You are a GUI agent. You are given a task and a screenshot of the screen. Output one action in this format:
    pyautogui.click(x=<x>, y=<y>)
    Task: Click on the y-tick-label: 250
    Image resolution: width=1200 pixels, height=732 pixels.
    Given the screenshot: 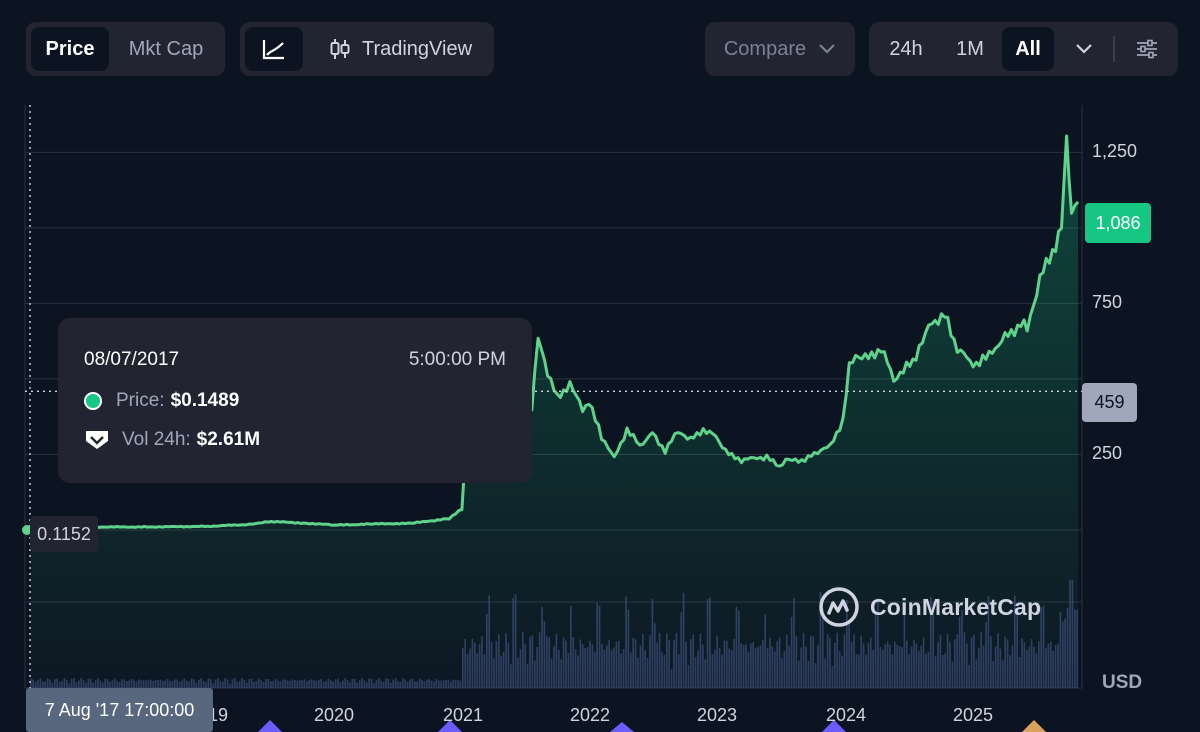 What is the action you would take?
    pyautogui.click(x=1107, y=453)
    